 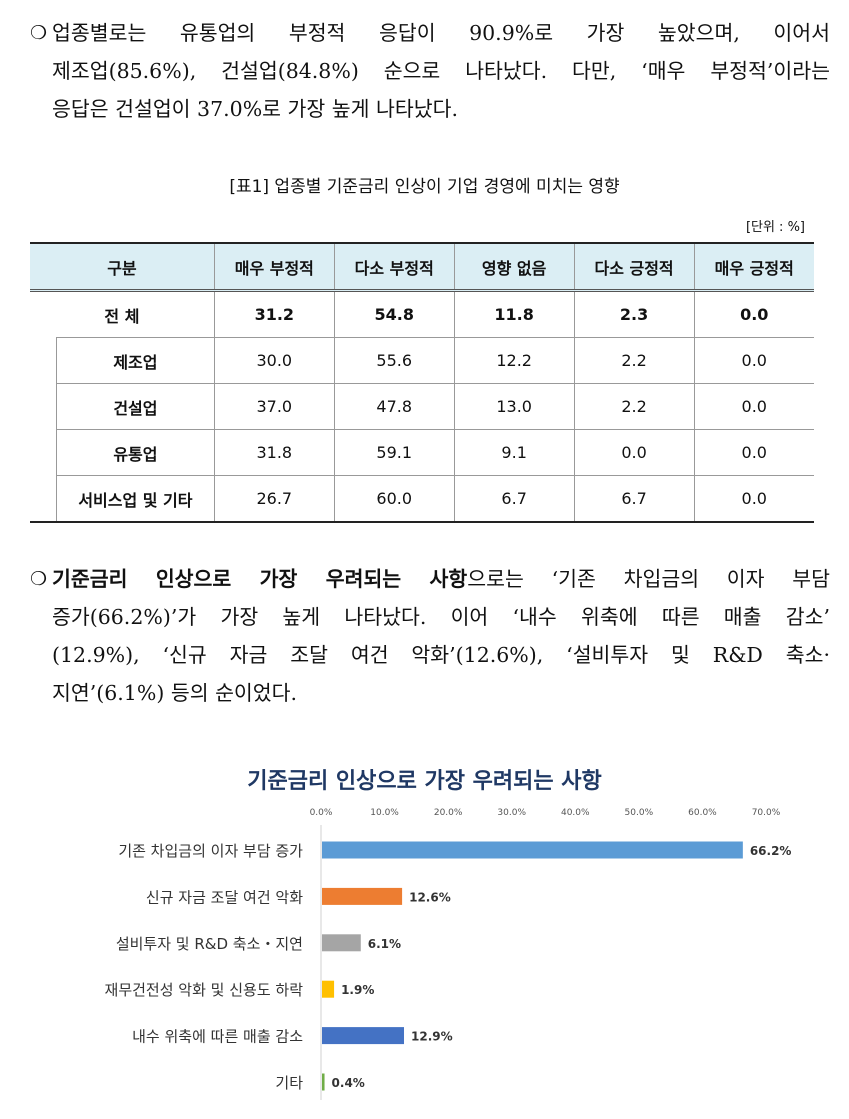 I want to click on x-tick-label: 70.0%, so click(x=766, y=813).